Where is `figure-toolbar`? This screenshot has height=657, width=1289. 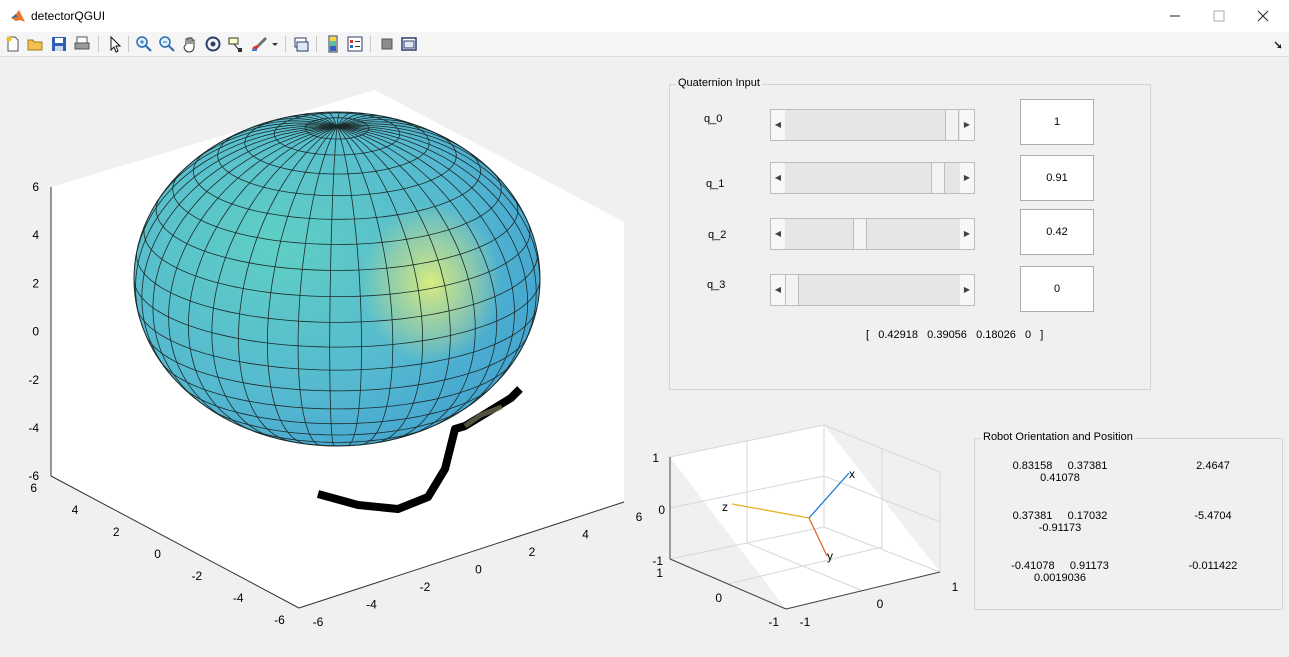 figure-toolbar is located at coordinates (644, 44).